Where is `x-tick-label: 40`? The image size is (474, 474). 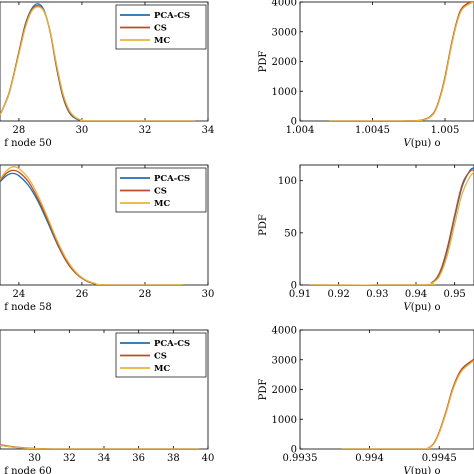 x-tick-label: 40 is located at coordinates (208, 458).